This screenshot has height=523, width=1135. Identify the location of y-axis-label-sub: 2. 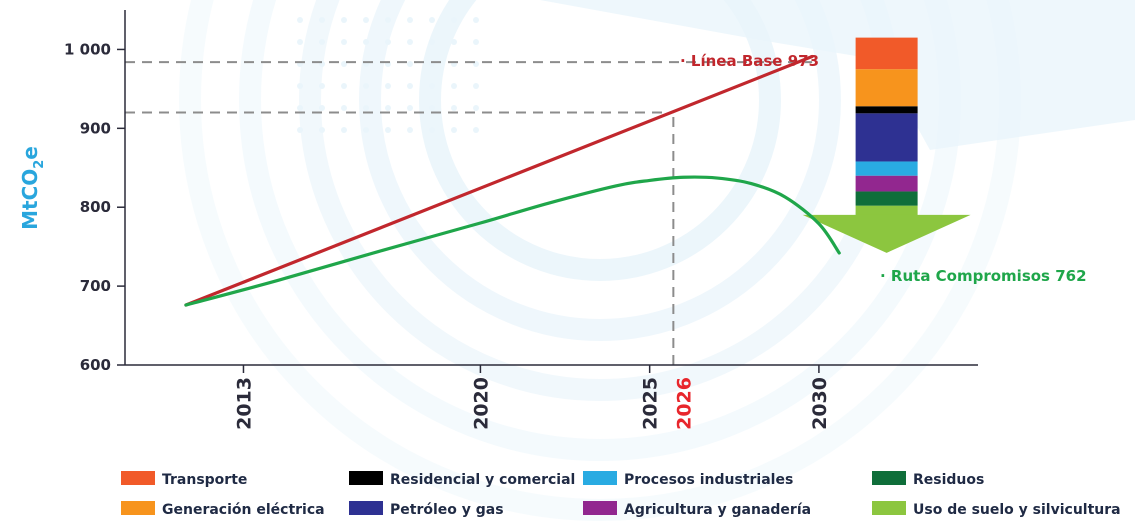
(39, 164).